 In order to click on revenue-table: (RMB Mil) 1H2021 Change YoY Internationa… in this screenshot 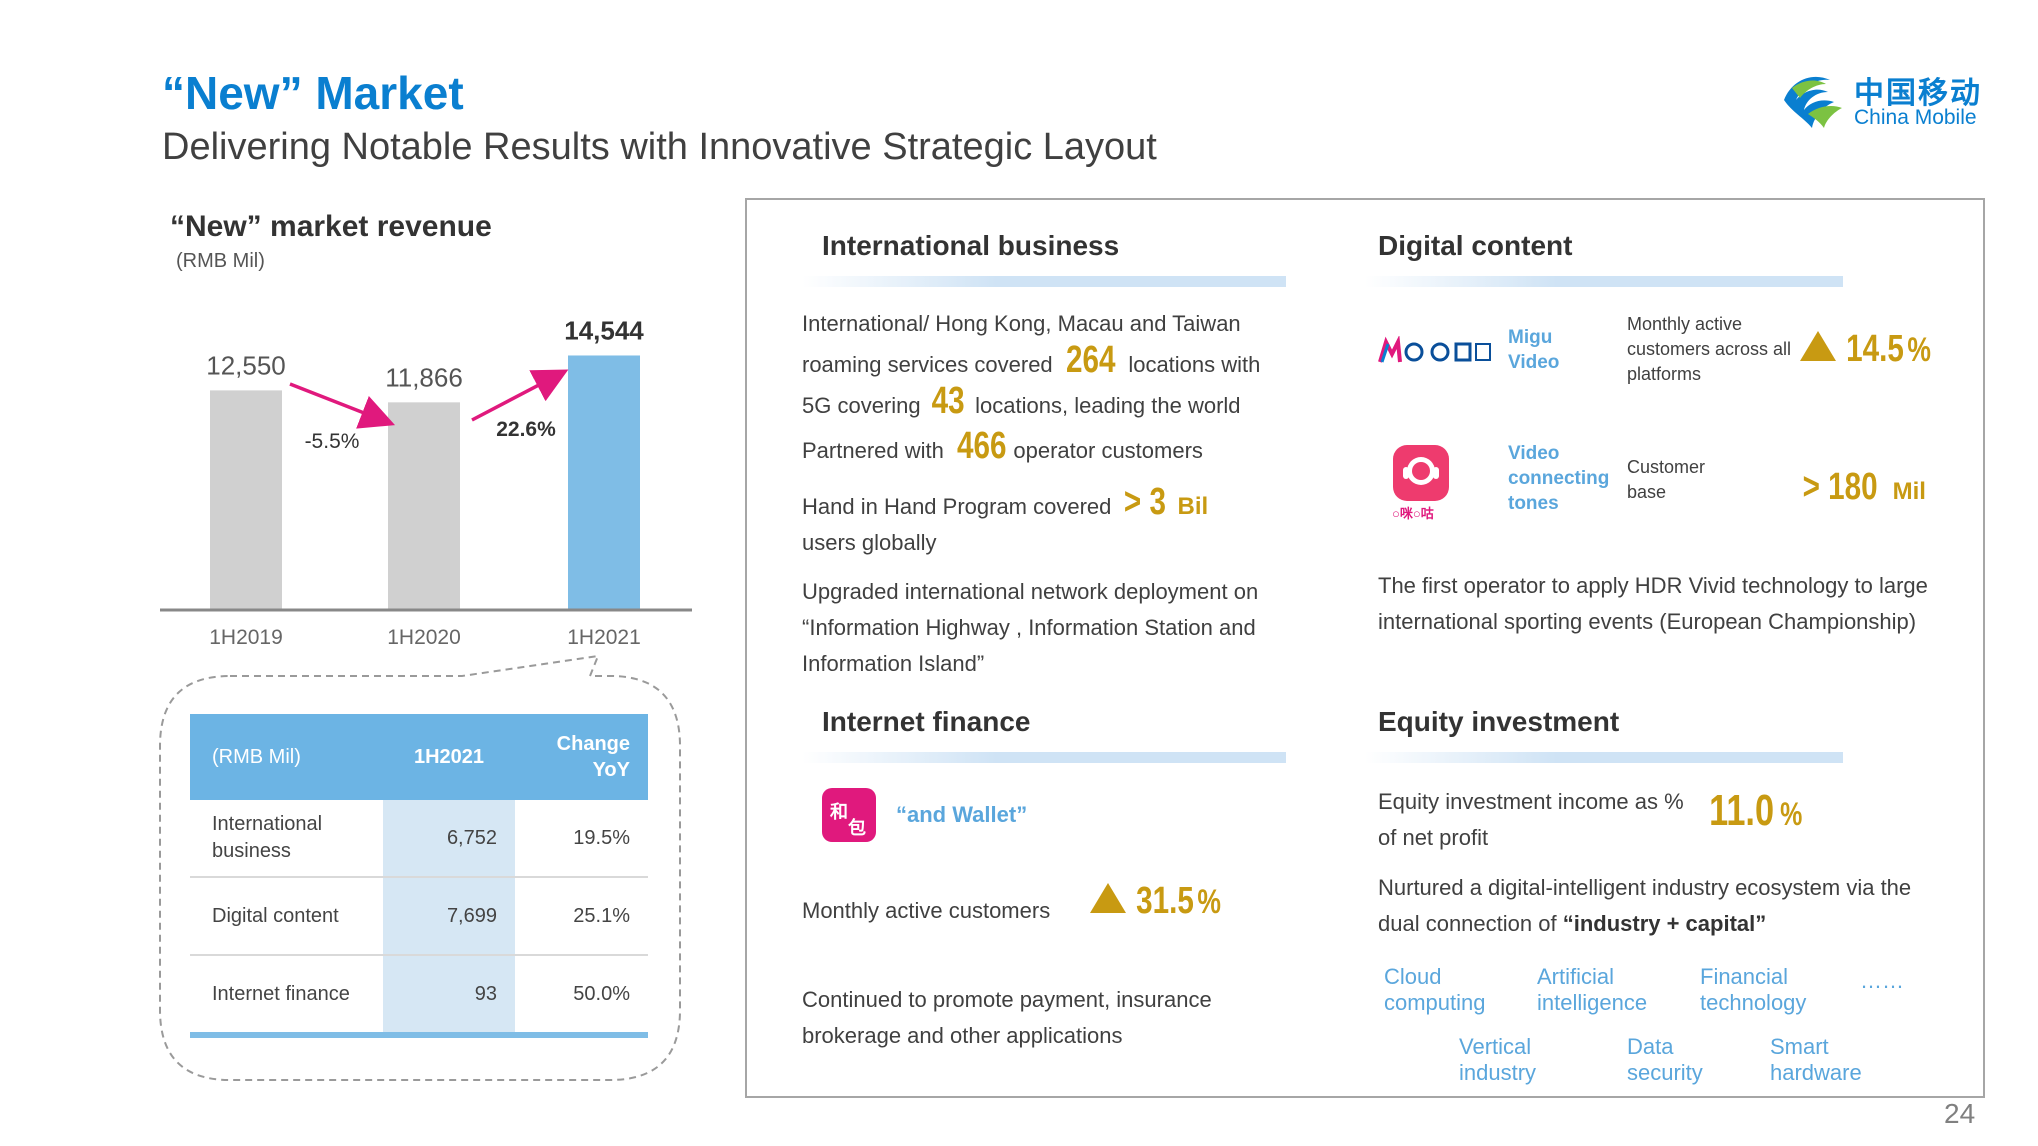, I will do `click(419, 876)`.